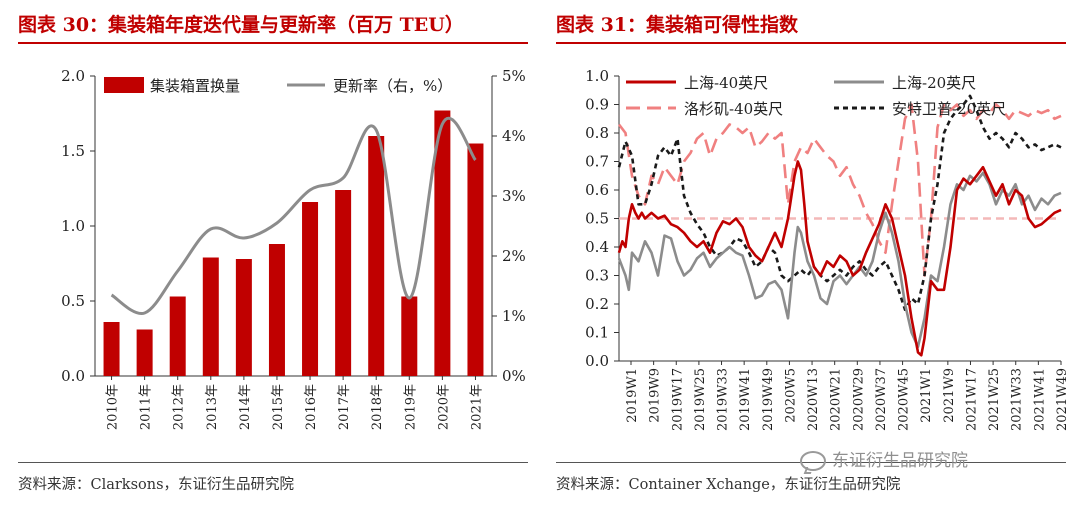  I want to click on y-tick-label: 0.3, so click(597, 276).